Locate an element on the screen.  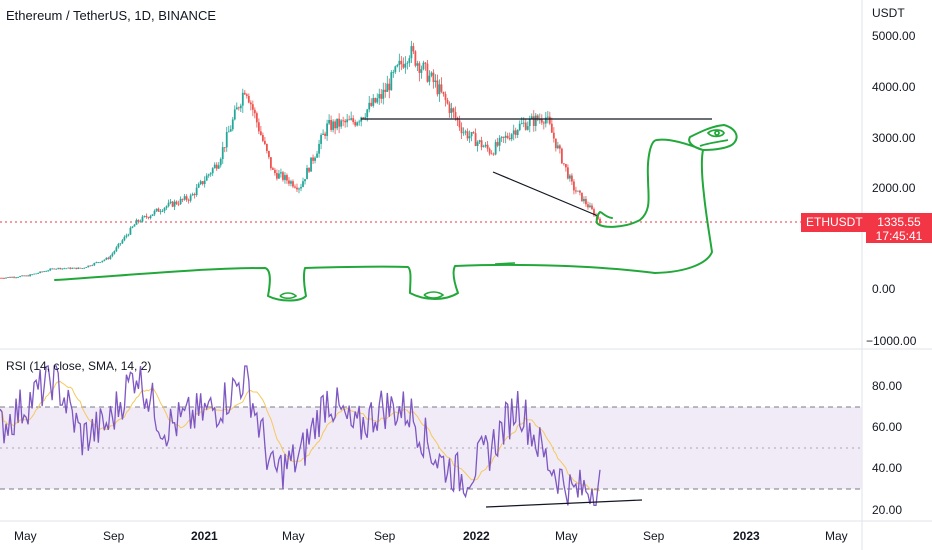
x-tick-2022: 2022 is located at coordinates (476, 536).